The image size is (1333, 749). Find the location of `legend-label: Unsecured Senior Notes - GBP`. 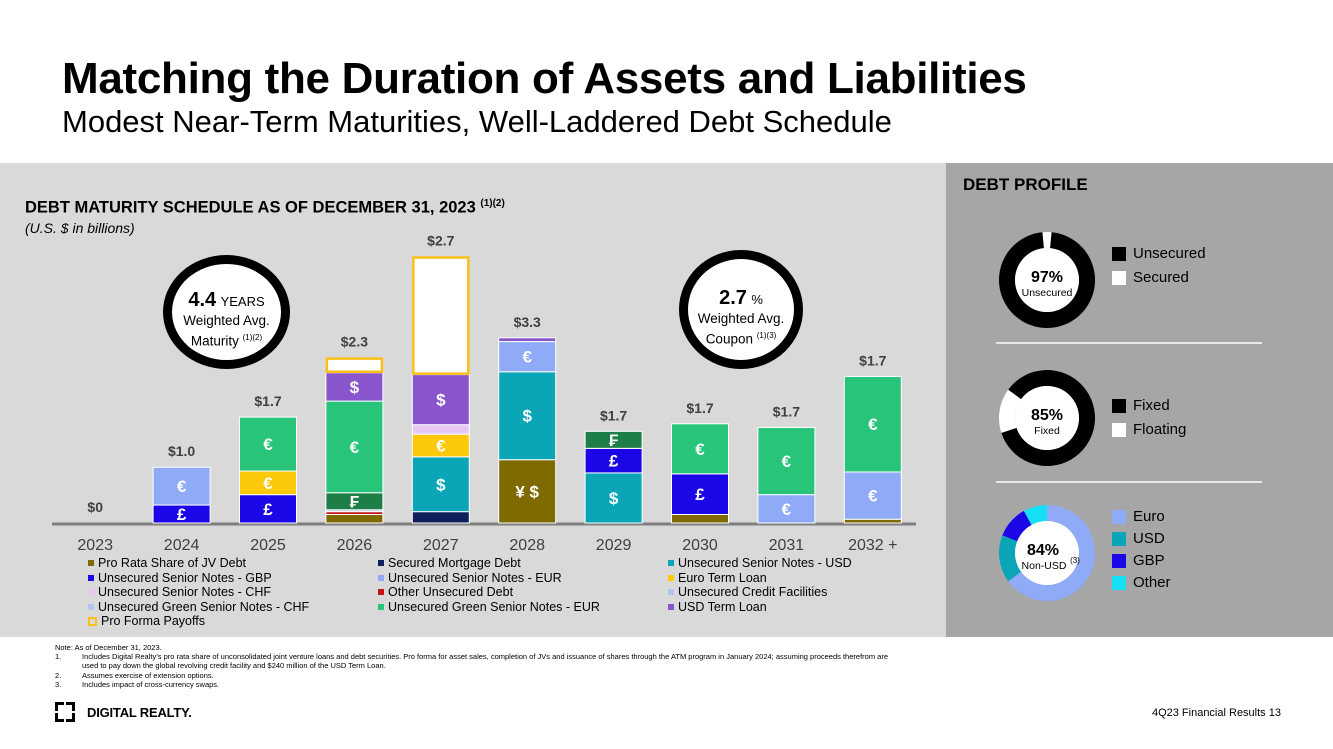

legend-label: Unsecured Senior Notes - GBP is located at coordinates (185, 577).